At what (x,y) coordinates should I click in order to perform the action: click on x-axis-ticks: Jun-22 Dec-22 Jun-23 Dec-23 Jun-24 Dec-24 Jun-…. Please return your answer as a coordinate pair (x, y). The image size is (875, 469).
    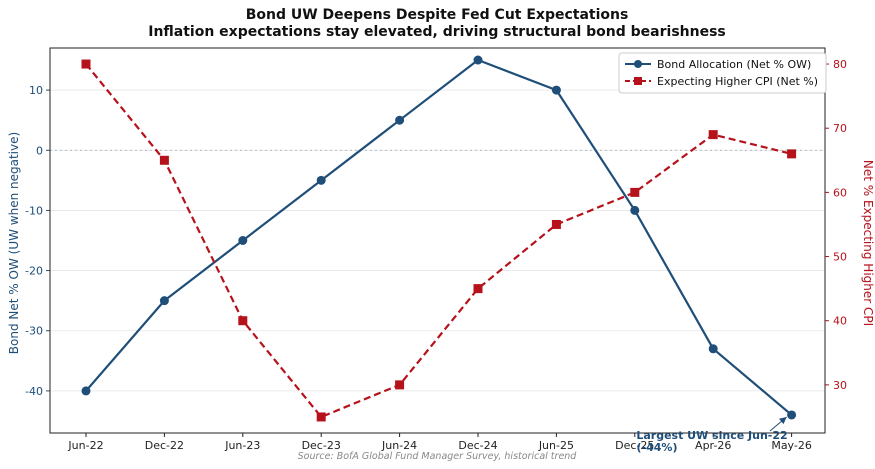
    Looking at the image, I should click on (439, 442).